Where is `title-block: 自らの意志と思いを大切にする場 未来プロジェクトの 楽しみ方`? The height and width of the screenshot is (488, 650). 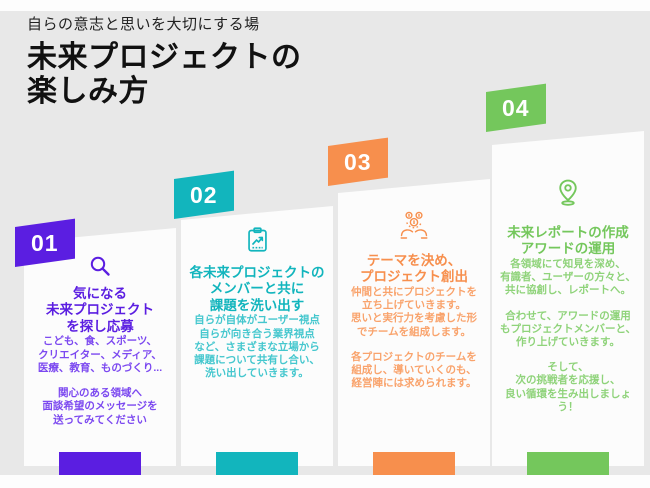 title-block: 自らの意志と思いを大切にする場 未来プロジェクトの 楽しみ方 is located at coordinates (164, 61).